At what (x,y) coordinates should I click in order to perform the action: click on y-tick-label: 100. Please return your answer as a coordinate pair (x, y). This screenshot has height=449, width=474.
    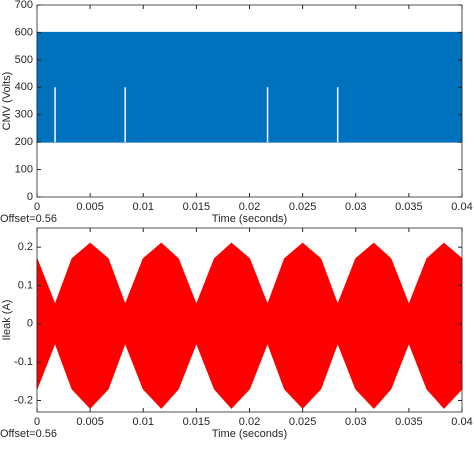
    Looking at the image, I should click on (24, 169).